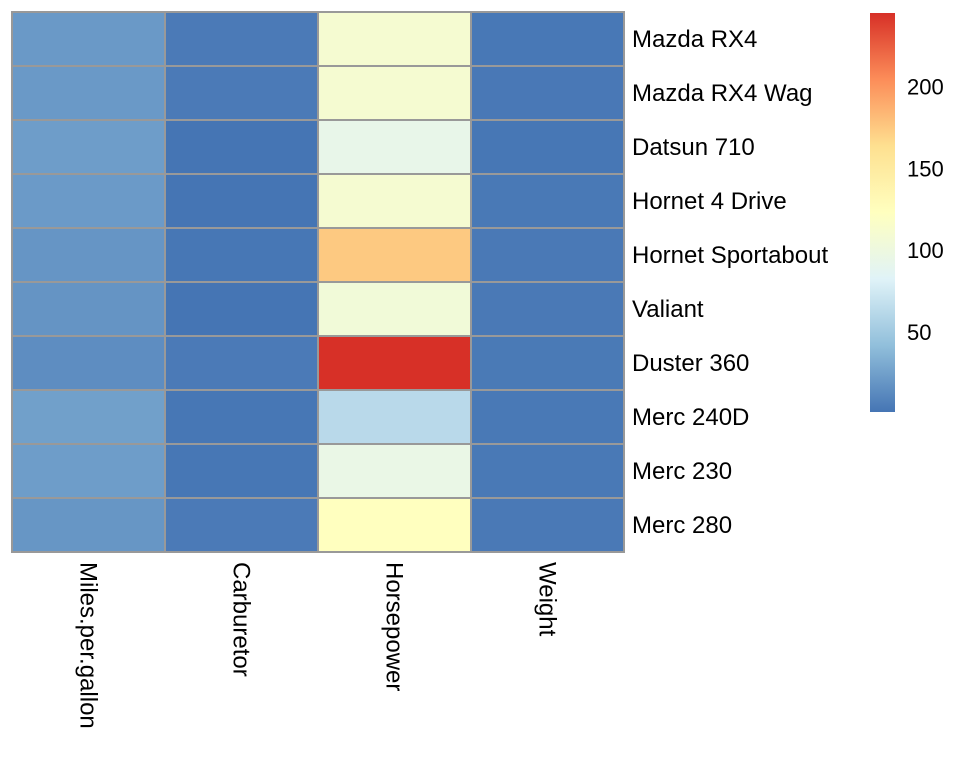  I want to click on cell-valiant-carburetor, so click(241, 309).